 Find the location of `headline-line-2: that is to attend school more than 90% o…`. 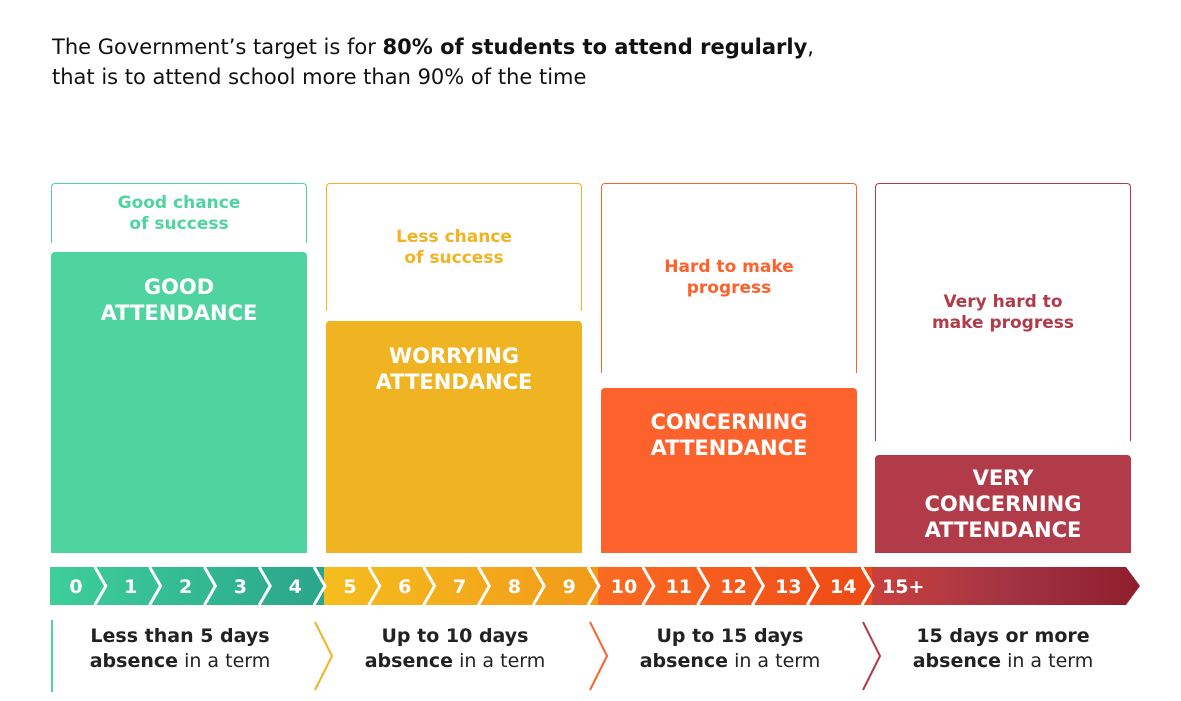

headline-line-2: that is to attend school more than 90% o… is located at coordinates (319, 77).